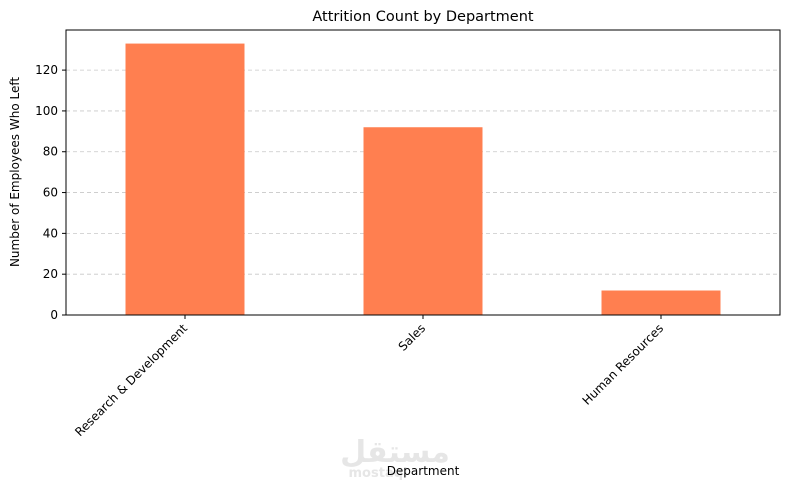  I want to click on y-tick-label: 60, so click(50, 193).